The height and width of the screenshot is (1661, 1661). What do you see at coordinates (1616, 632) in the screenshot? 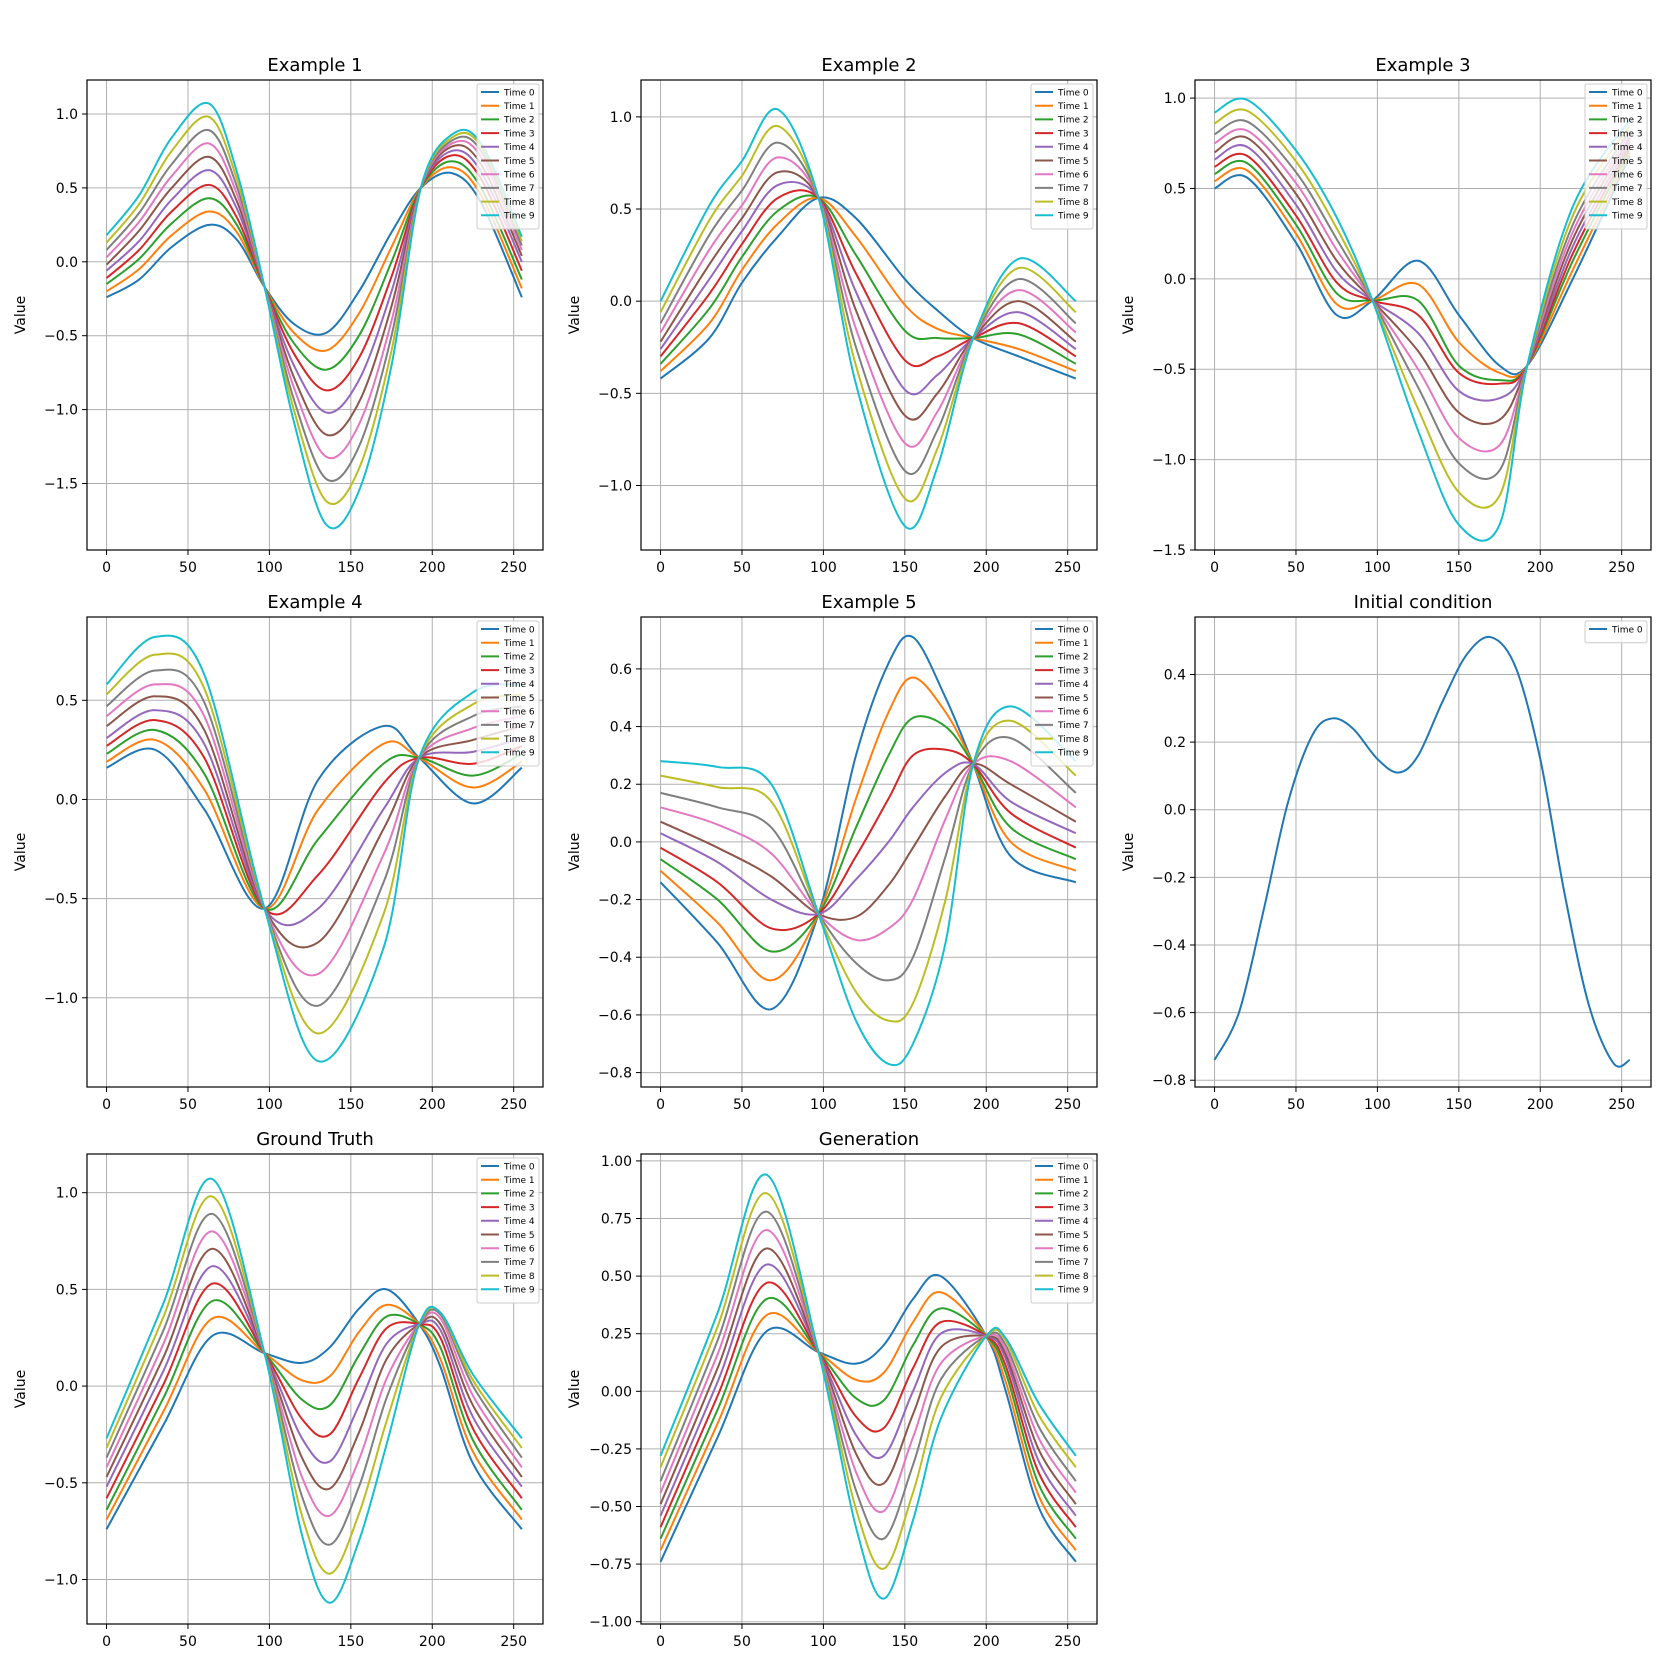
I see `legend-box` at bounding box center [1616, 632].